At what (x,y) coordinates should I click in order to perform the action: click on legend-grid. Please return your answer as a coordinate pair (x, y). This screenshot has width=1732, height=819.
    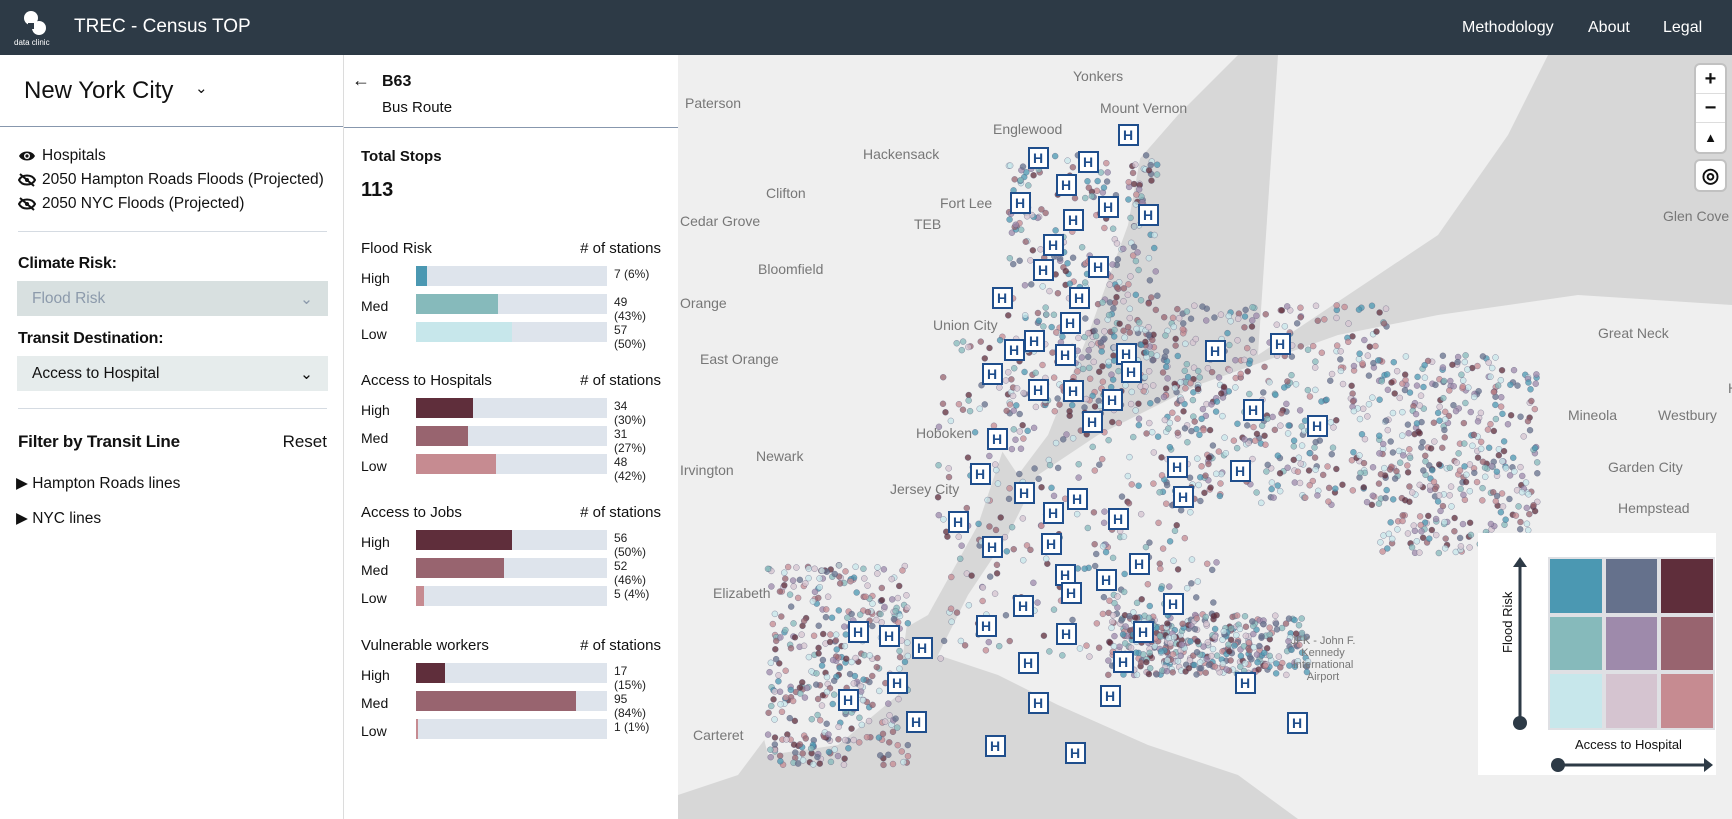
    Looking at the image, I should click on (1631, 643).